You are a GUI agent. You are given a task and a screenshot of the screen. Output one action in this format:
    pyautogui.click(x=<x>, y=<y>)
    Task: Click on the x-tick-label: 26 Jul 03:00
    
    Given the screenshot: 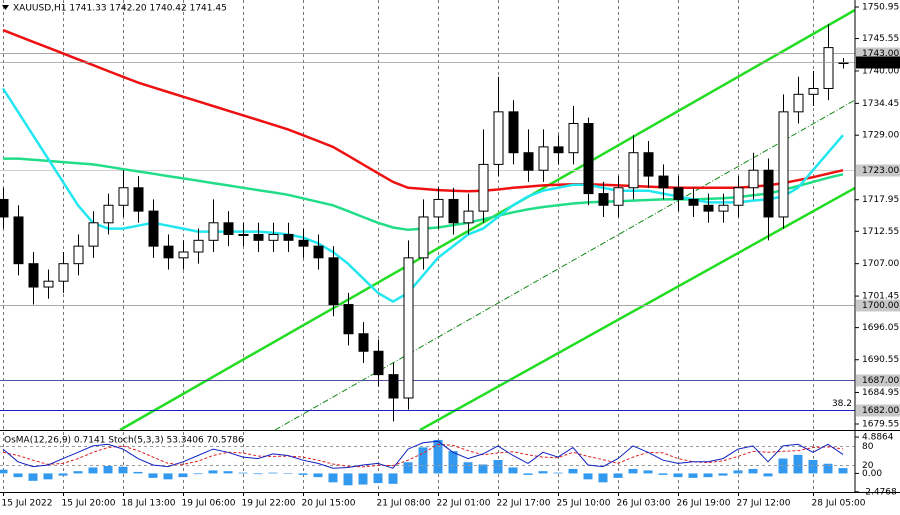 What is the action you would take?
    pyautogui.click(x=644, y=504)
    